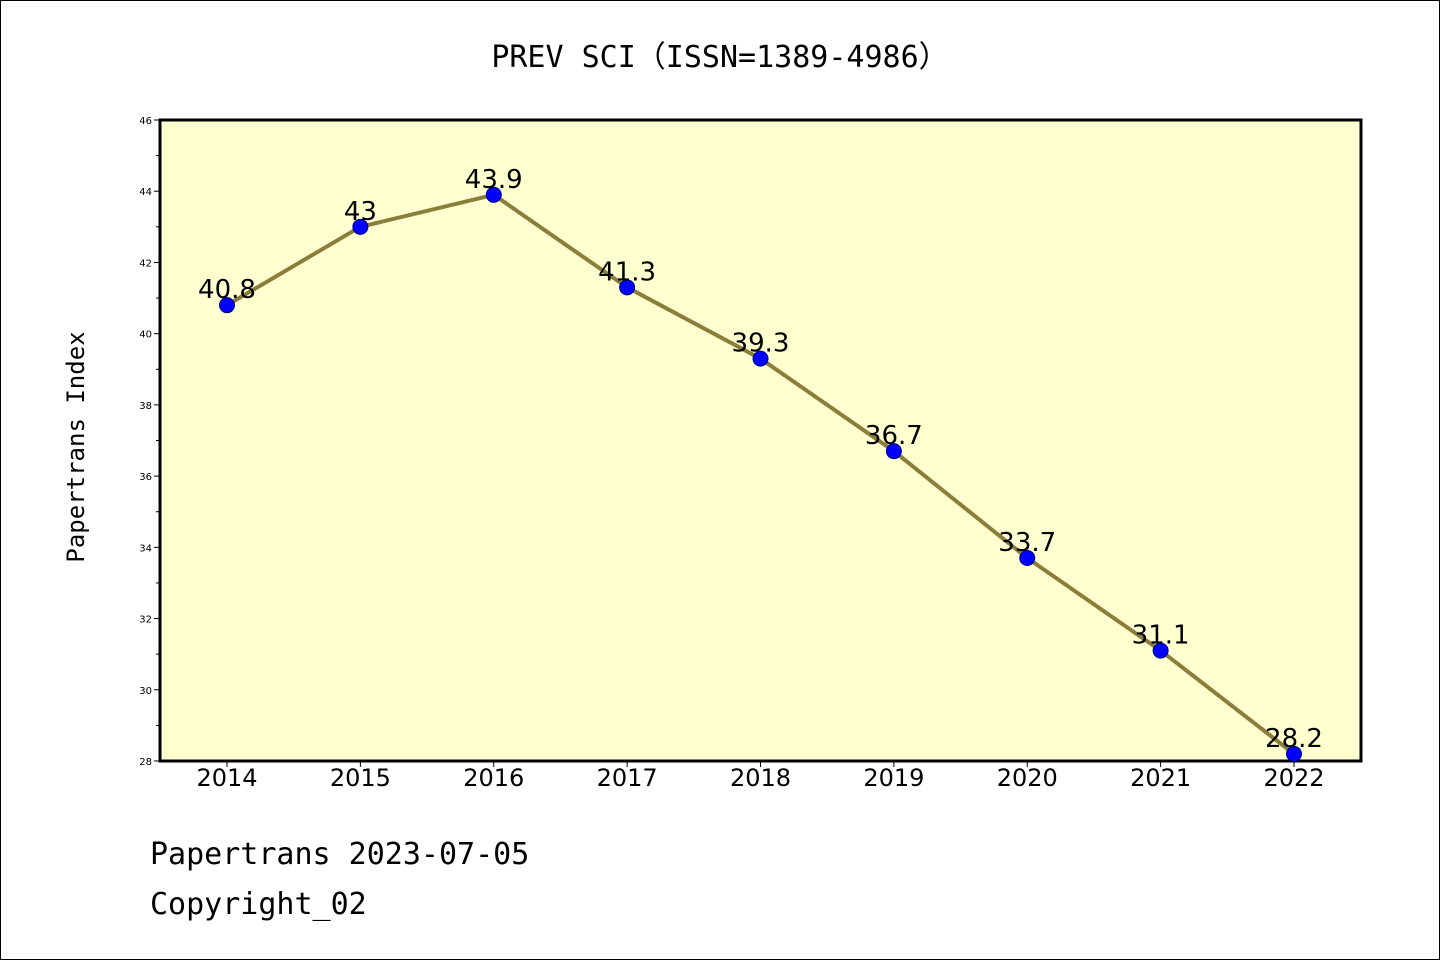 The height and width of the screenshot is (960, 1440). Describe the element at coordinates (145, 620) in the screenshot. I see `y-tick-label: 32` at that location.